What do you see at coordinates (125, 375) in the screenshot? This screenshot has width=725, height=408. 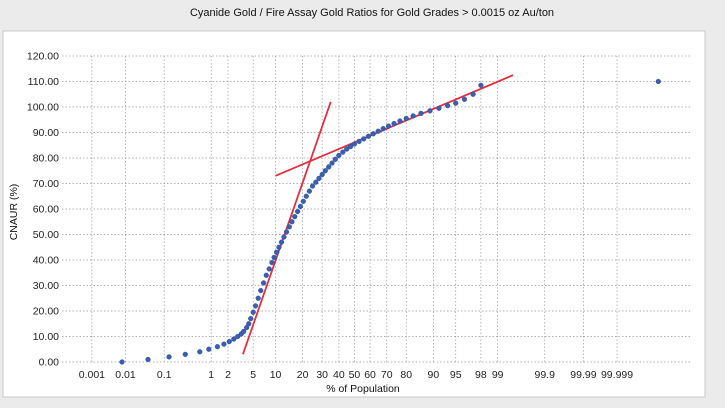 I see `x-tick-label: 0.01` at bounding box center [125, 375].